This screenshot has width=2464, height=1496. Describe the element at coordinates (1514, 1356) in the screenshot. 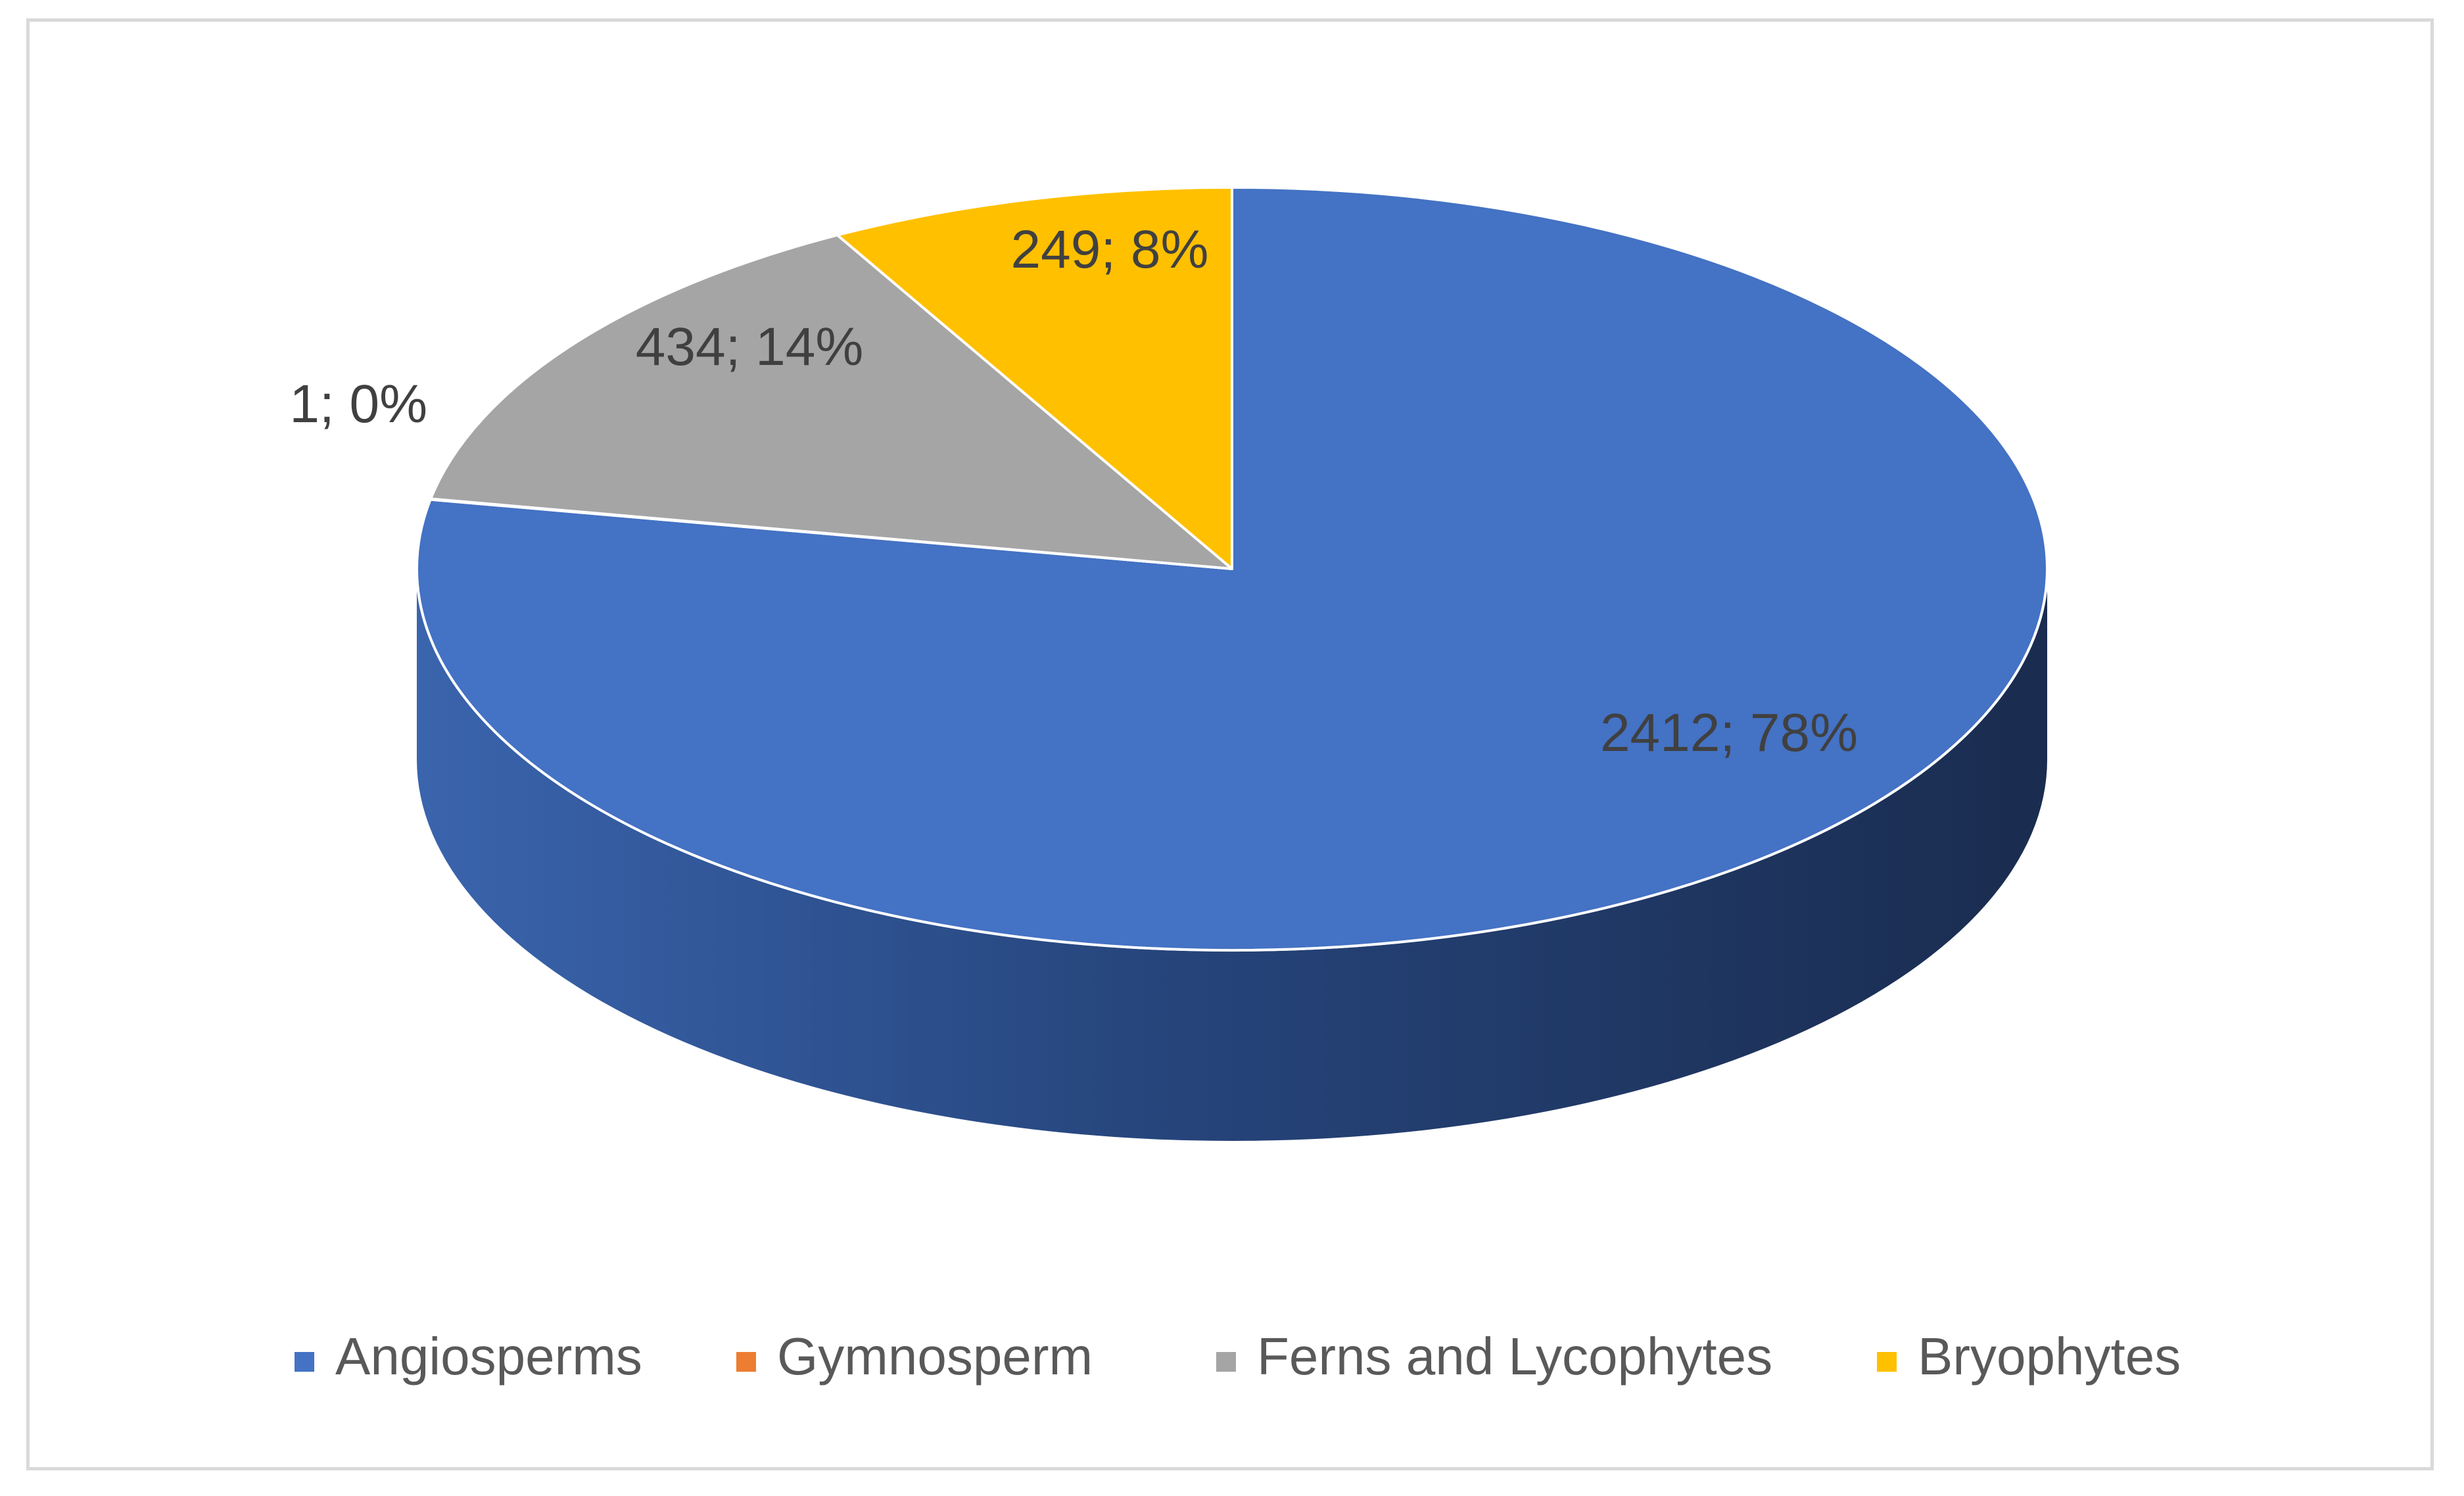

I see `legend-label-ferns-and-lycophytes: Ferns and Lycophytes` at that location.